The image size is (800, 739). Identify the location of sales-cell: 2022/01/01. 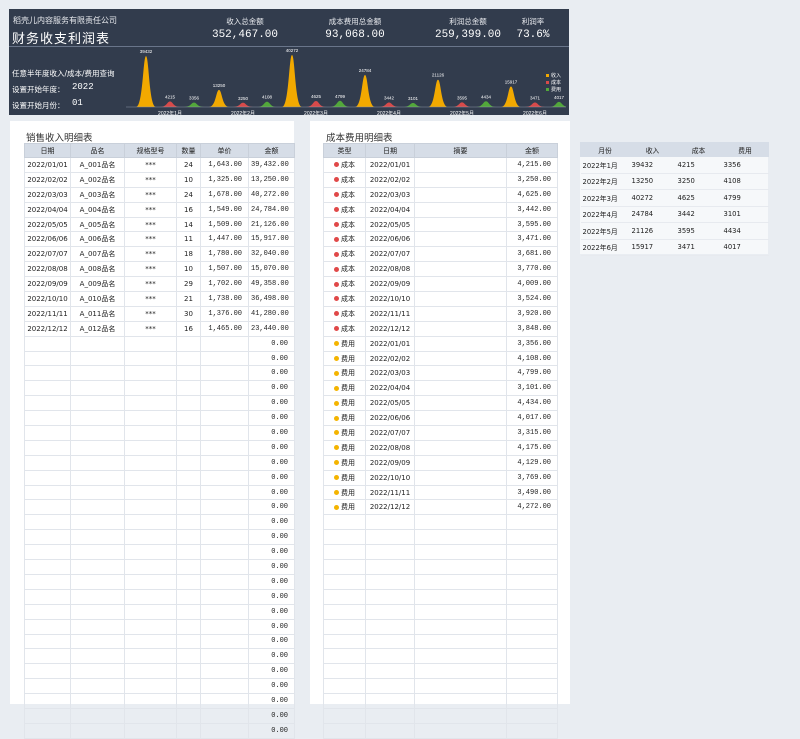
(47, 165).